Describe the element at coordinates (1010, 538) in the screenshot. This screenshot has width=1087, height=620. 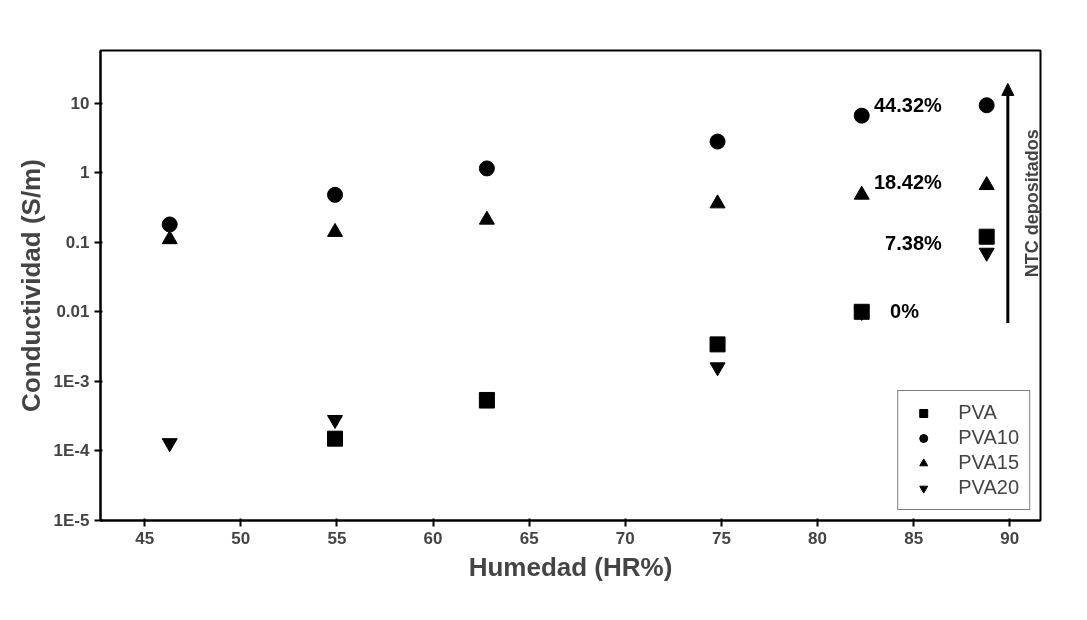
I see `x-tick-label: 90` at that location.